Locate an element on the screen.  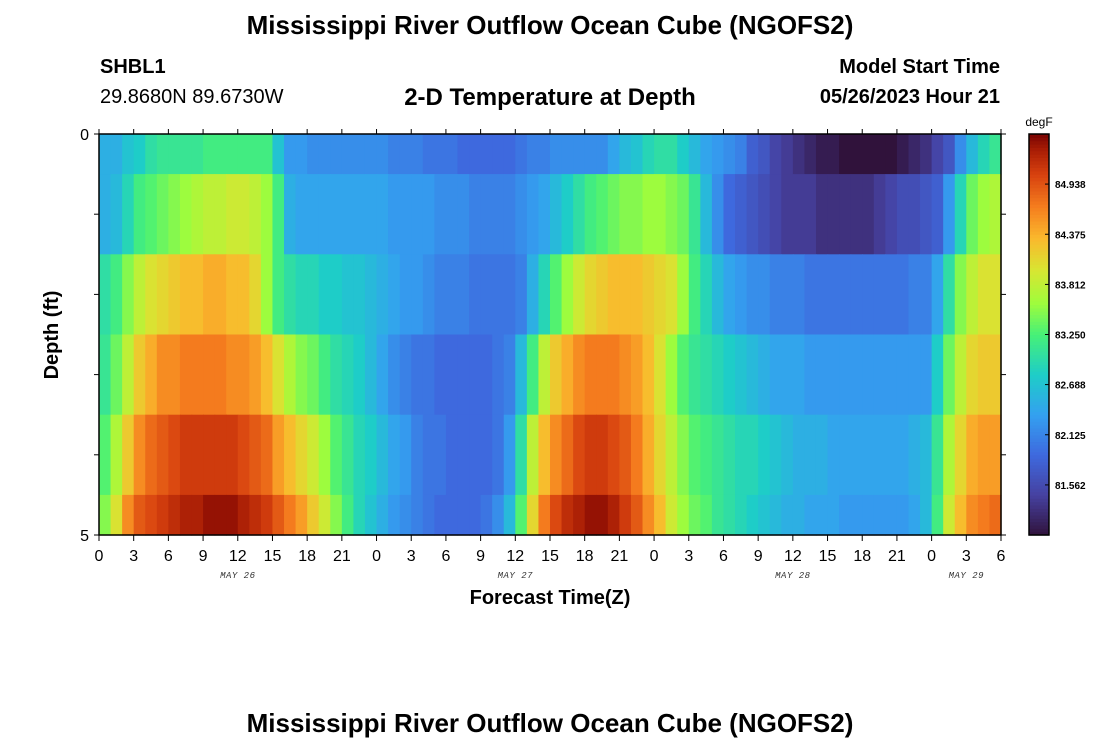
x-tick-label: 0 is located at coordinates (376, 556).